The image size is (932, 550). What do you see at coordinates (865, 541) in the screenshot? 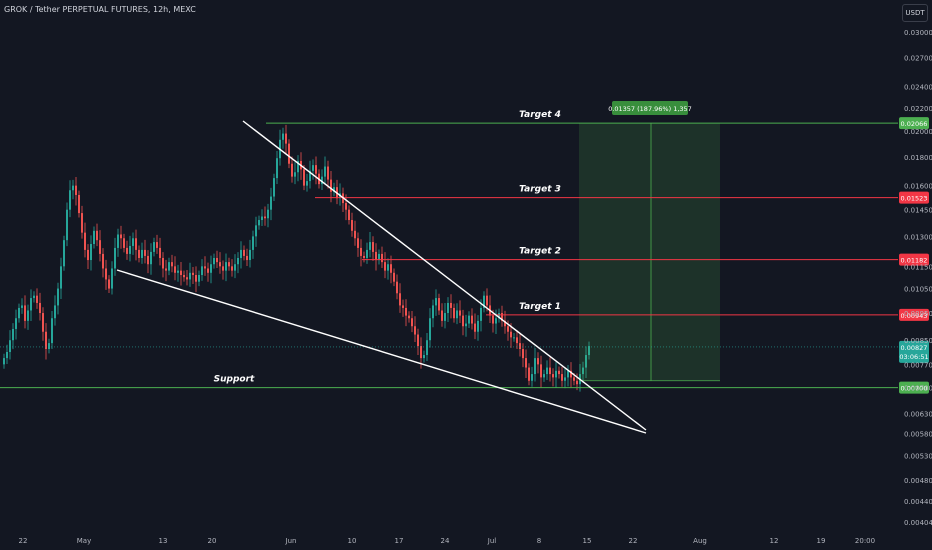
I see `time-tick-label: 20:00` at bounding box center [865, 541].